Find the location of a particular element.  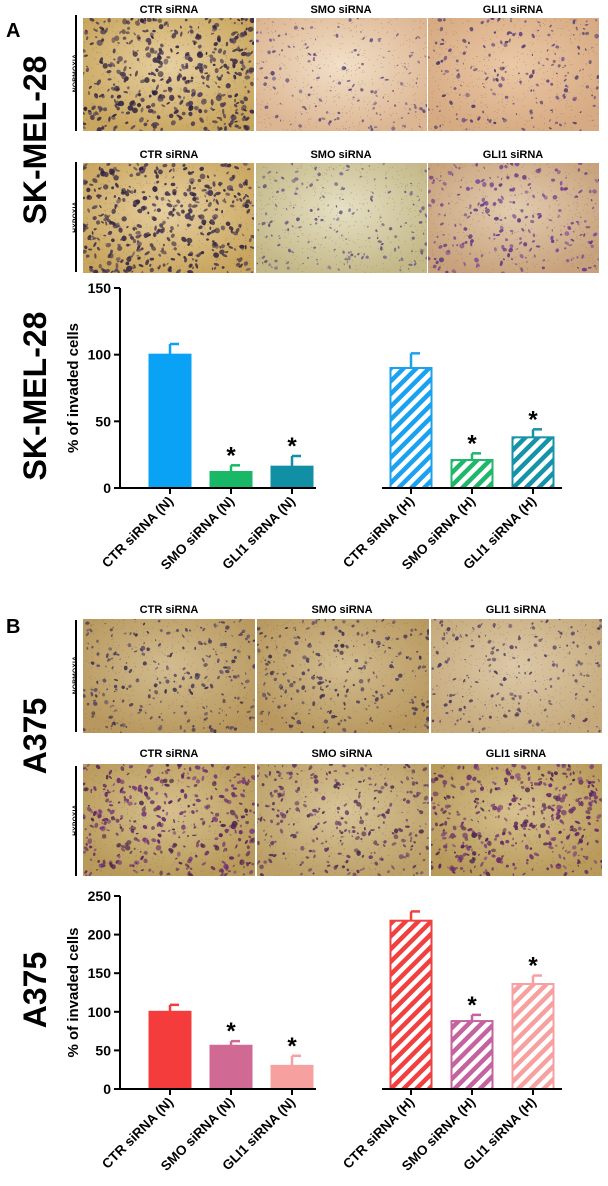

cell-line-label-sk-mel-28-chart: SK-MEL-28 is located at coordinates (35, 396).